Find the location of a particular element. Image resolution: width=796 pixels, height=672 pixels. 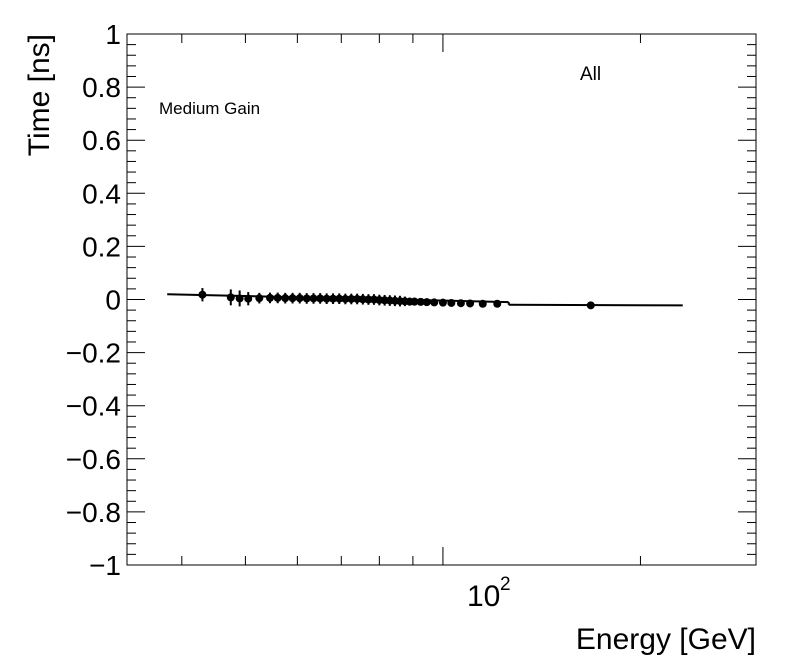

x-tick-label-base: 10 is located at coordinates (483, 596).